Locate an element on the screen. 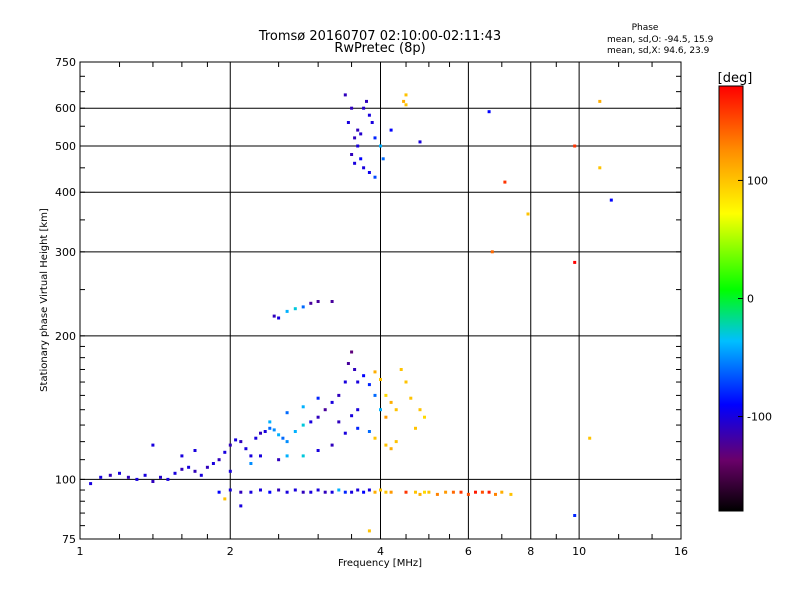 The image size is (800, 600). x-axis-label: Frequency [MHz] is located at coordinates (380, 563).